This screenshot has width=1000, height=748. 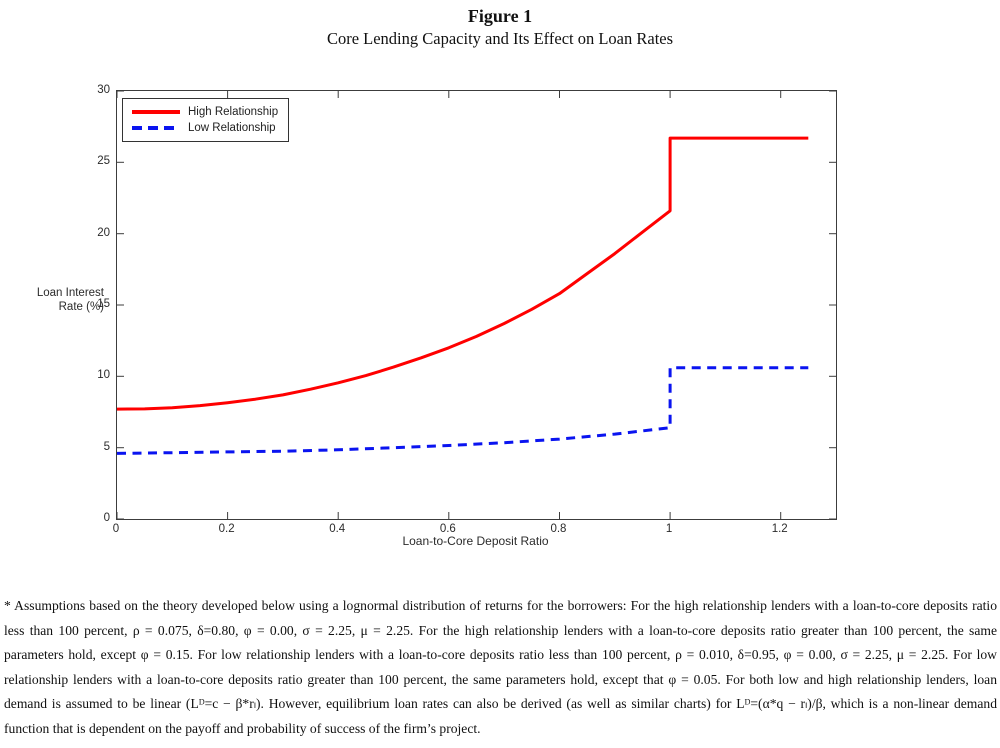 I want to click on legend-label: Low Relationship, so click(x=232, y=128).